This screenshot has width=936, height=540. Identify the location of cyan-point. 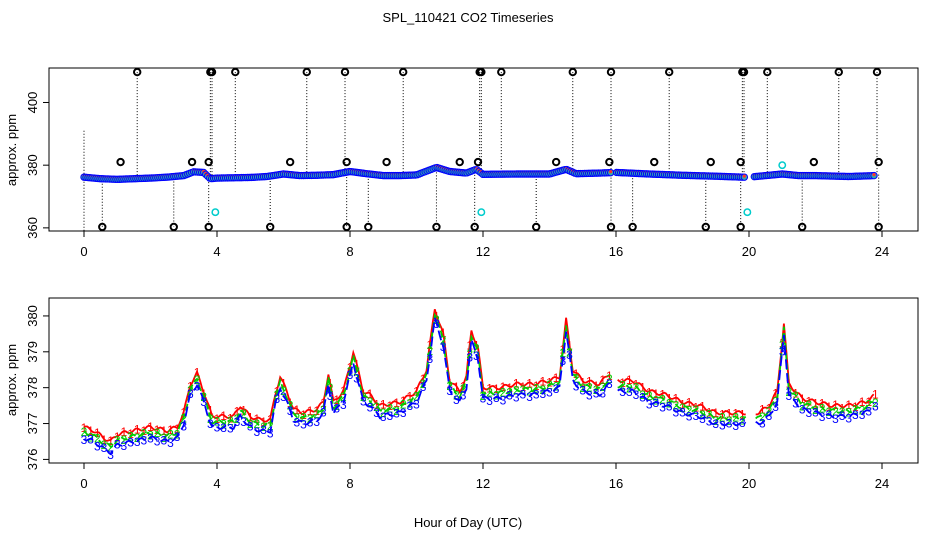
(215, 212).